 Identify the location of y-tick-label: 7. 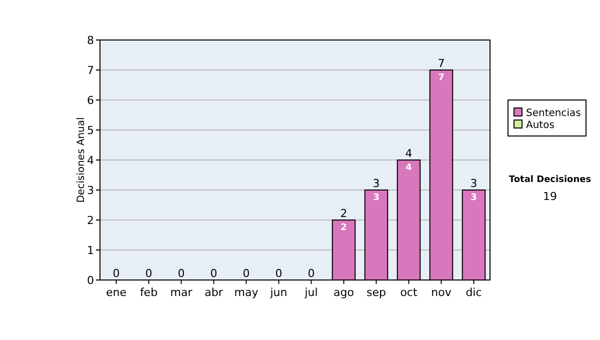
(90, 70).